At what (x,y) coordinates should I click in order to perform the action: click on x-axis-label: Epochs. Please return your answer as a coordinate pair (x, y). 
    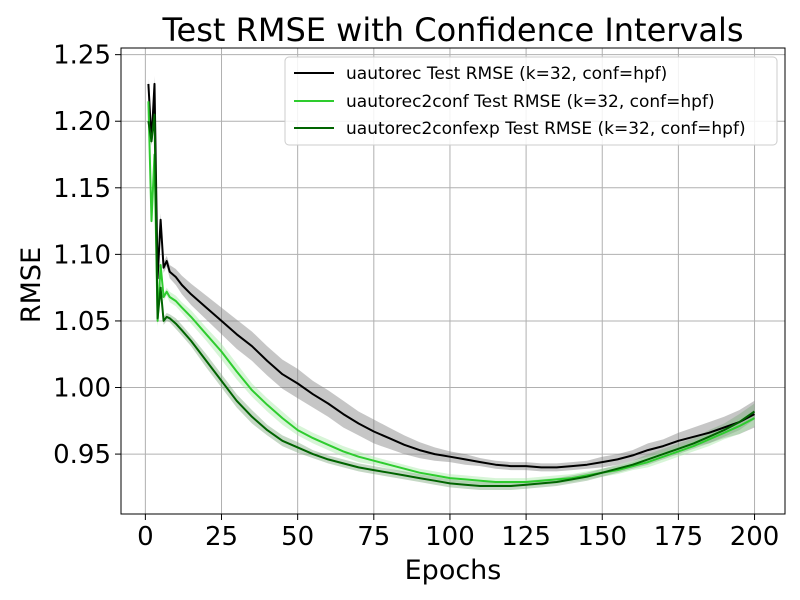
    Looking at the image, I should click on (453, 570).